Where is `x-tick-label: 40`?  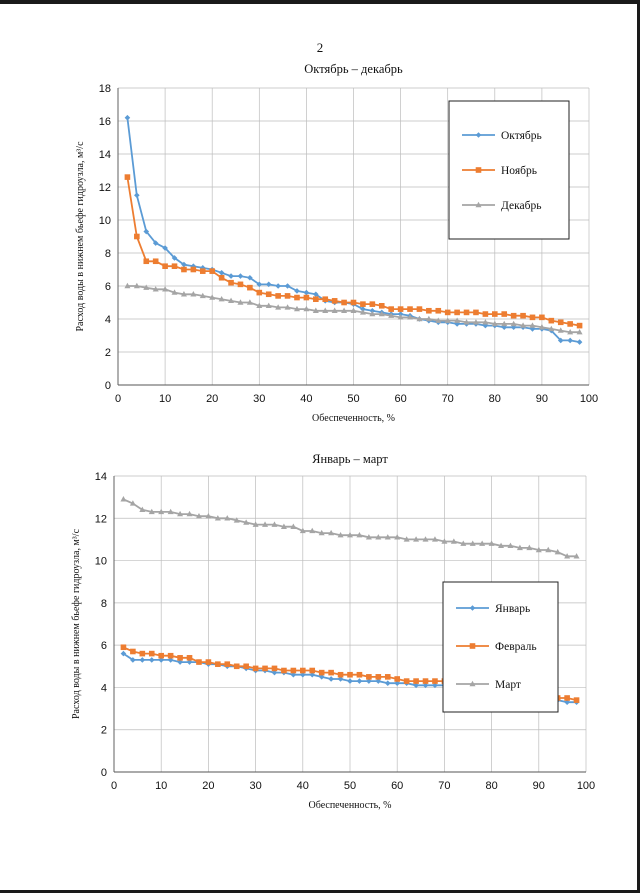 x-tick-label: 40 is located at coordinates (306, 399).